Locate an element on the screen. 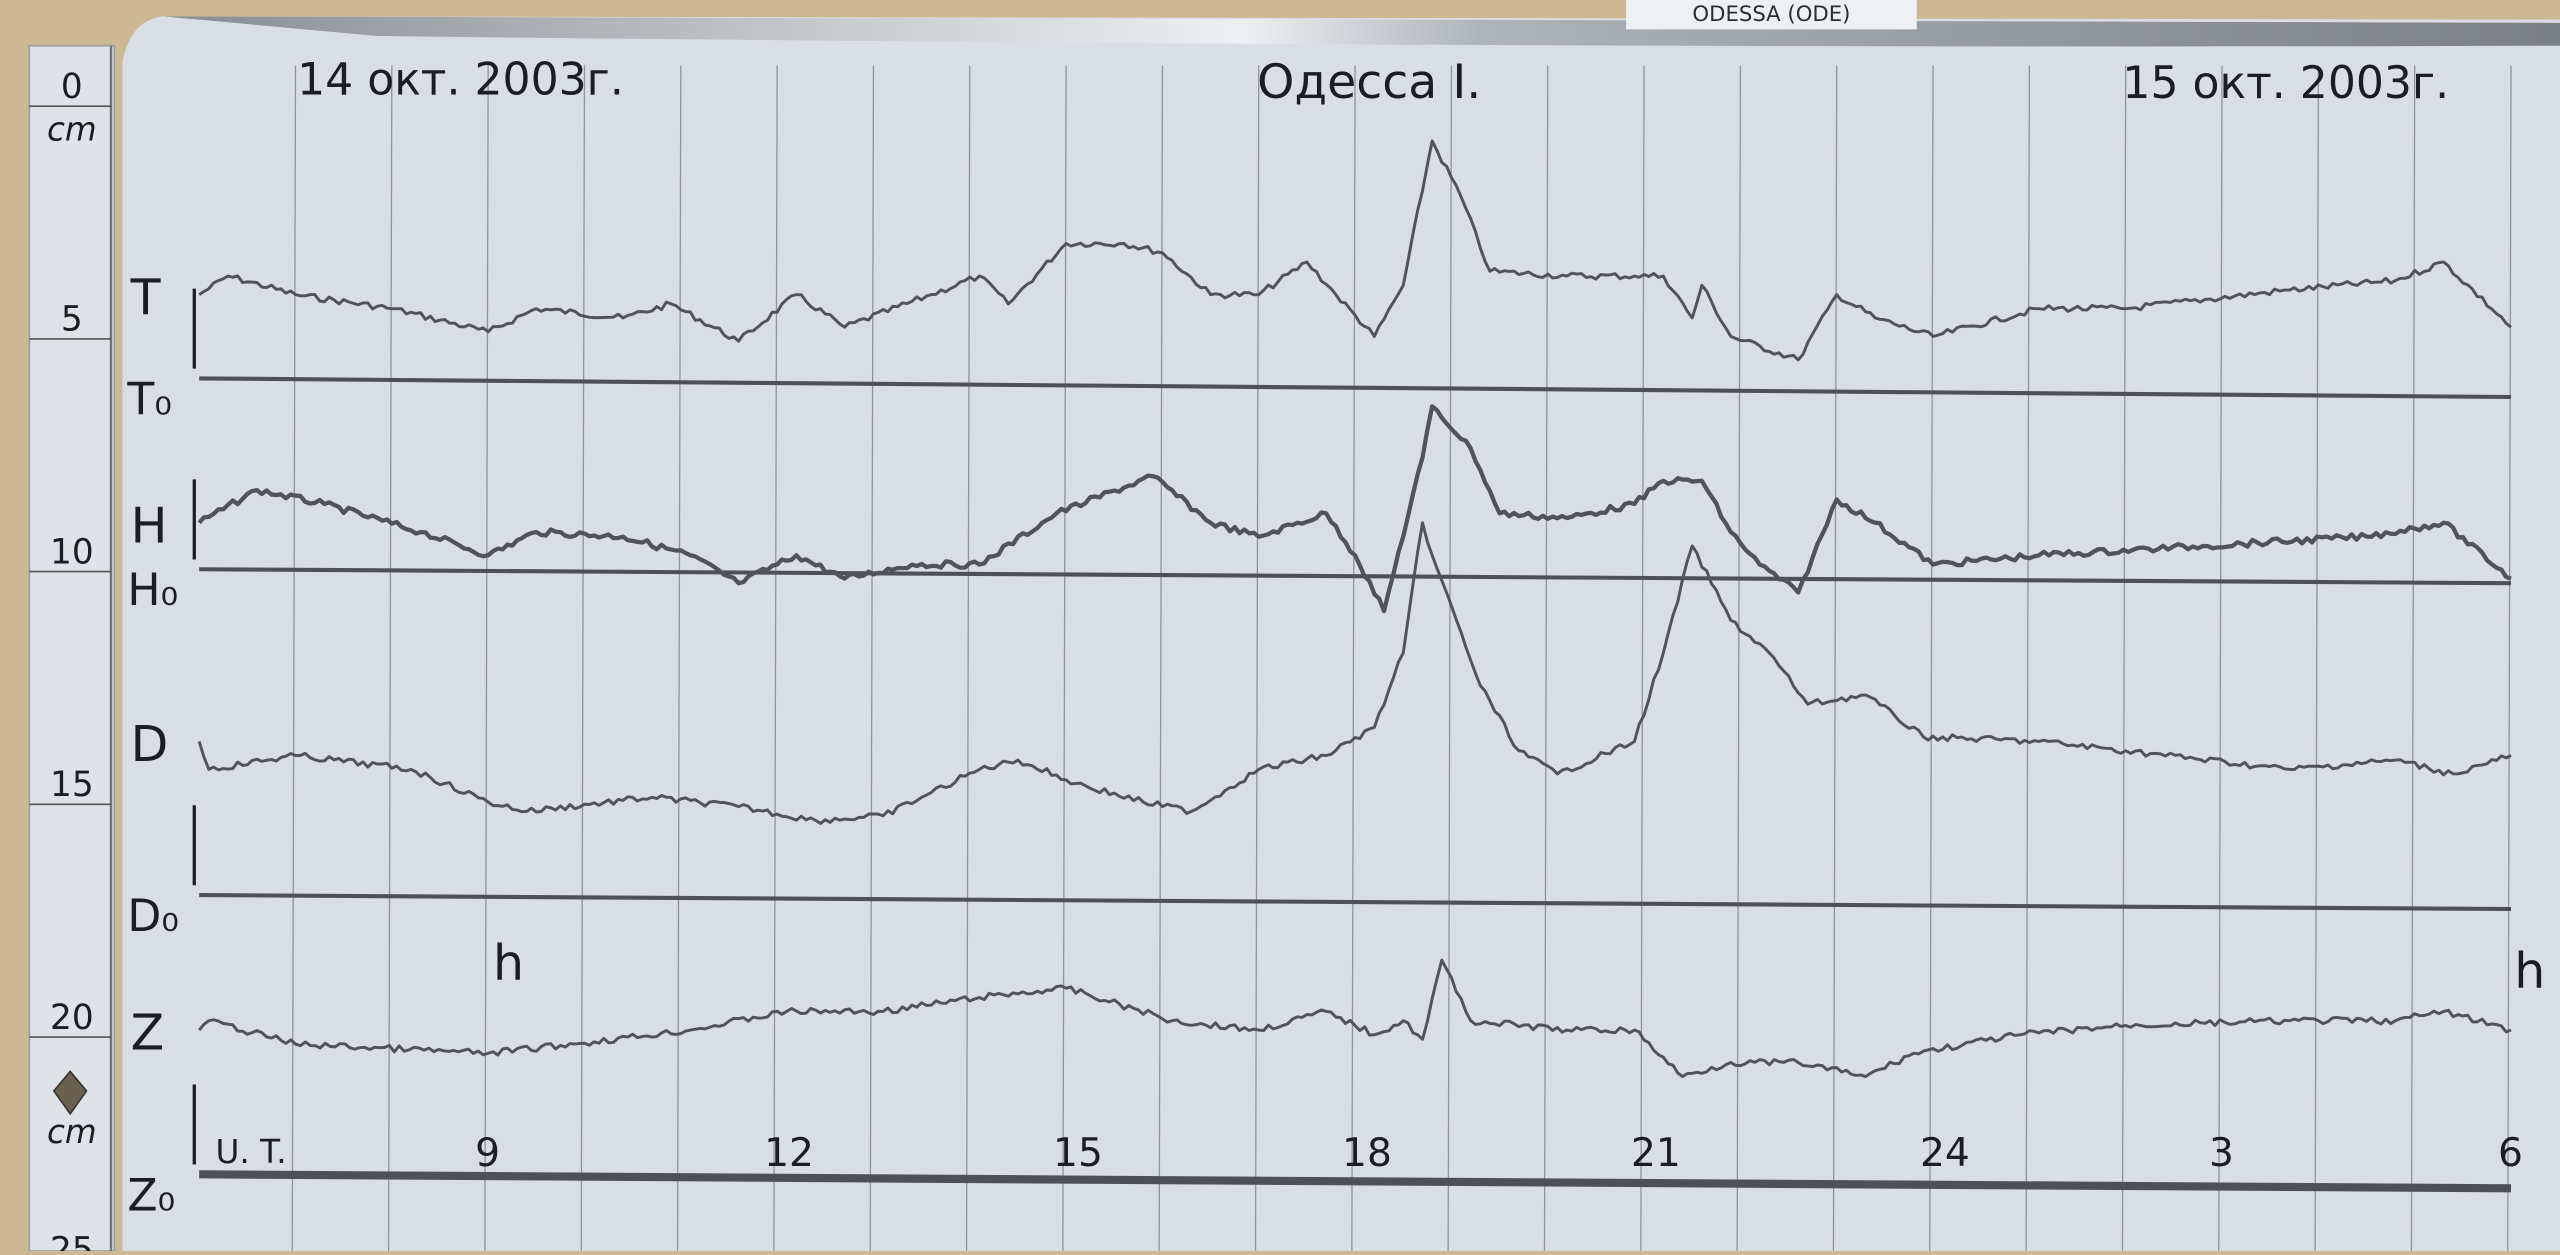 Image resolution: width=2560 pixels, height=1255 pixels. x-axis-label: U. T. is located at coordinates (251, 1152).